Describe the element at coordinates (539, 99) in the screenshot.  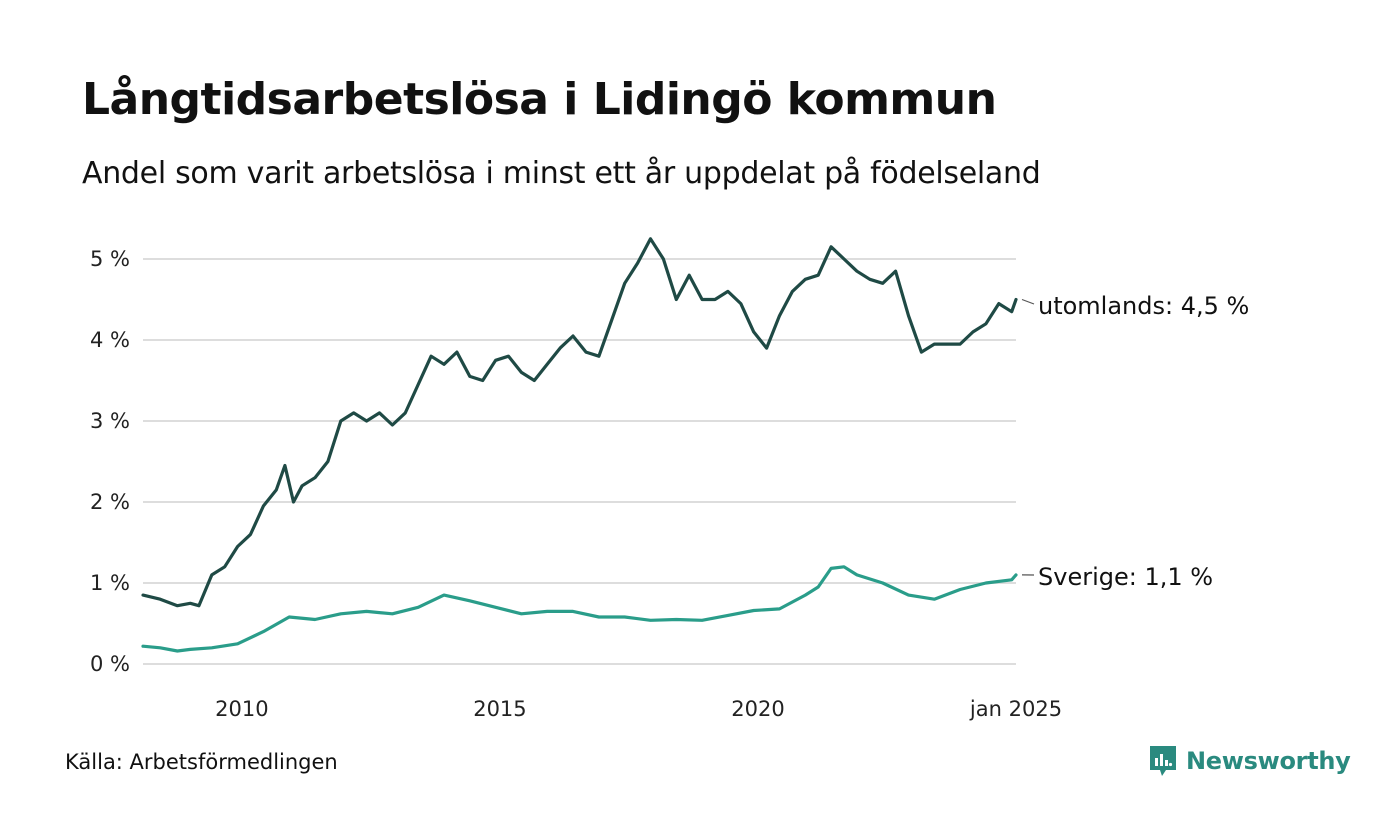
I see `chart-title: Långtidsarbetslösa i Lidingö kommun` at that location.